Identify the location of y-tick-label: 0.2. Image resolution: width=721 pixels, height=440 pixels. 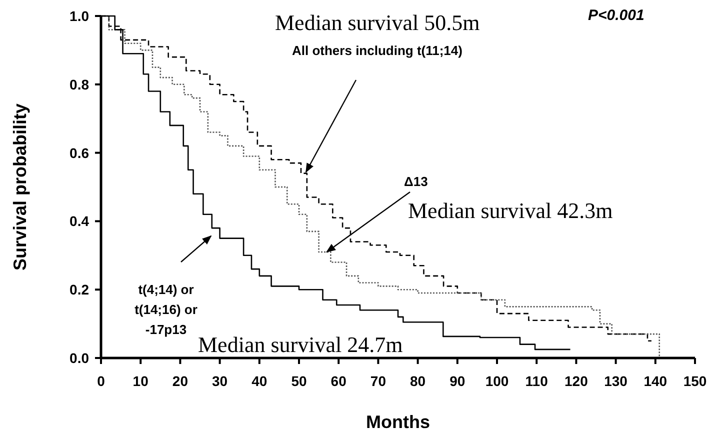
(80, 290).